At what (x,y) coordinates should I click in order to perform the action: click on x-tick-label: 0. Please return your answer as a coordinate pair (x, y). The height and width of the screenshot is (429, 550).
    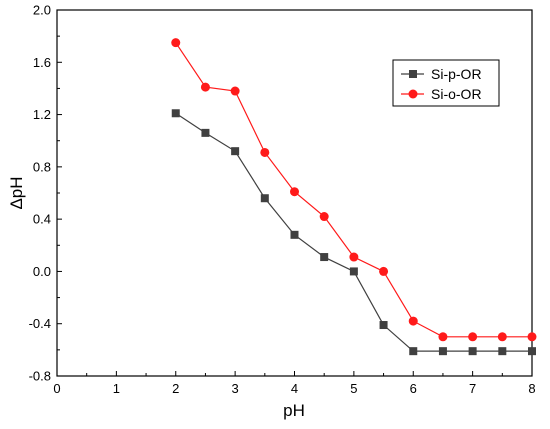
    Looking at the image, I should click on (56, 388).